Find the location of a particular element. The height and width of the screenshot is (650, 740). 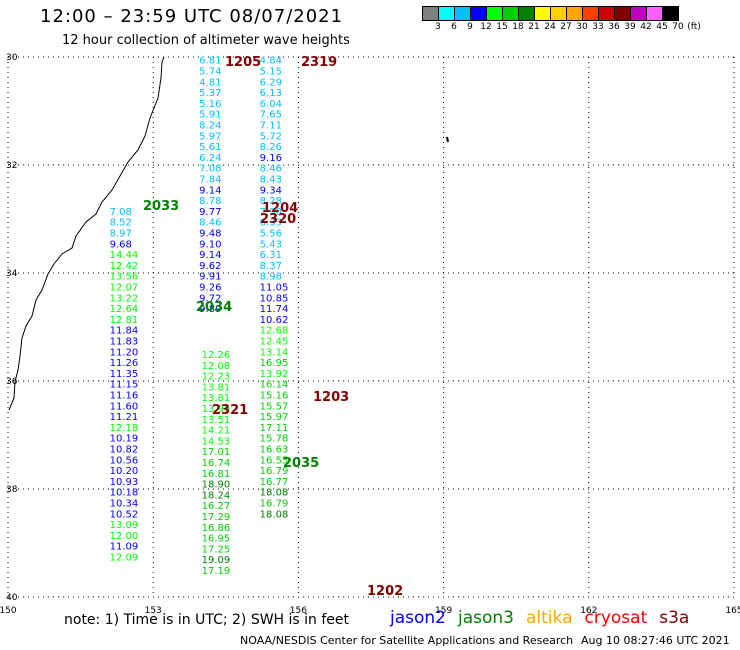

color-scale-label: 70 is located at coordinates (678, 27).